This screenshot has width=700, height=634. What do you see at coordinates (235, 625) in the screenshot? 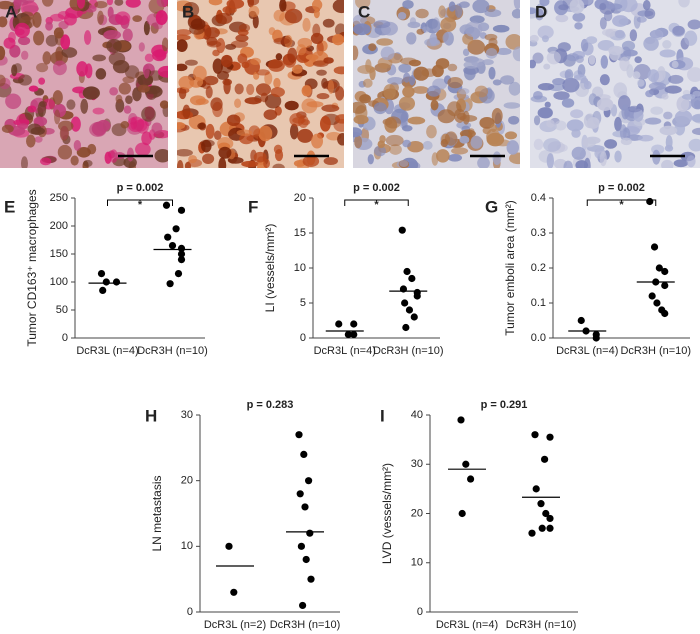
I see `x-tick-label: DcR3L (n=2)` at bounding box center [235, 625].